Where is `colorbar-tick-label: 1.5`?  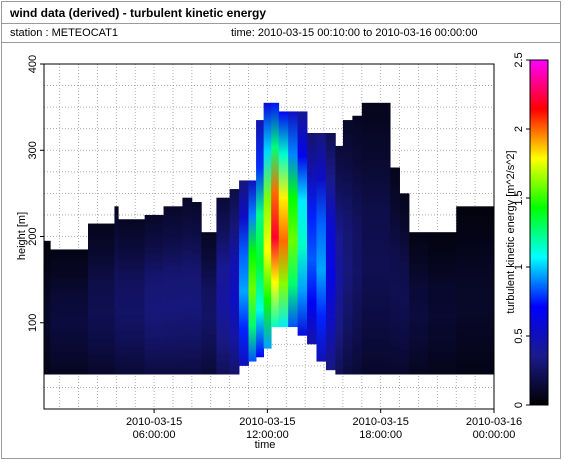
colorbar-tick-label: 1.5 is located at coordinates (519, 197).